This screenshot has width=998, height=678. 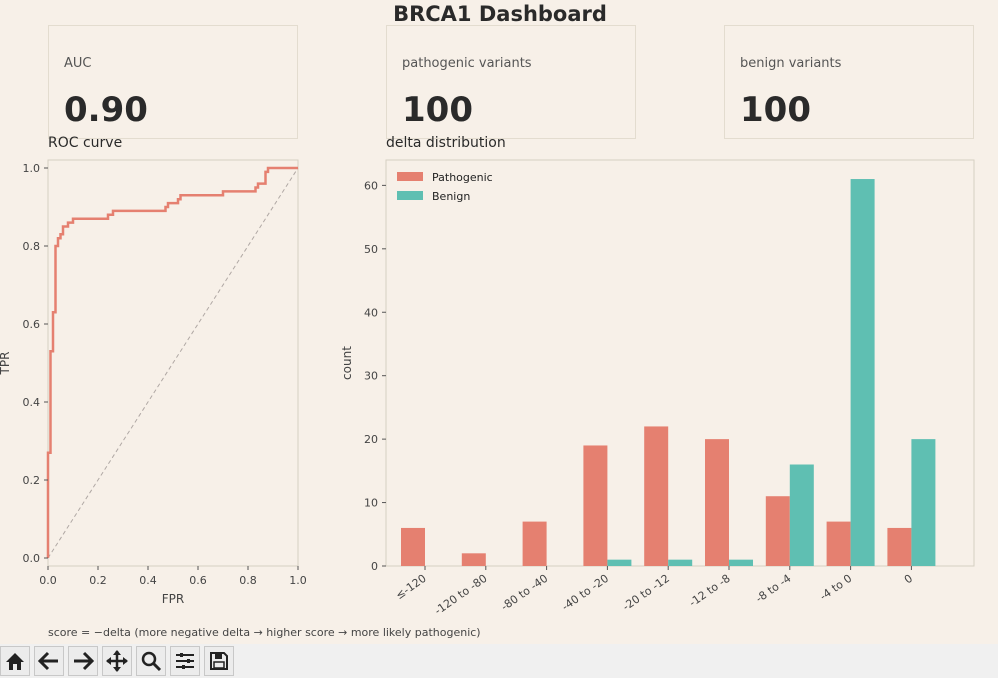 What do you see at coordinates (371, 185) in the screenshot?
I see `delta-y-tick-label: 60` at bounding box center [371, 185].